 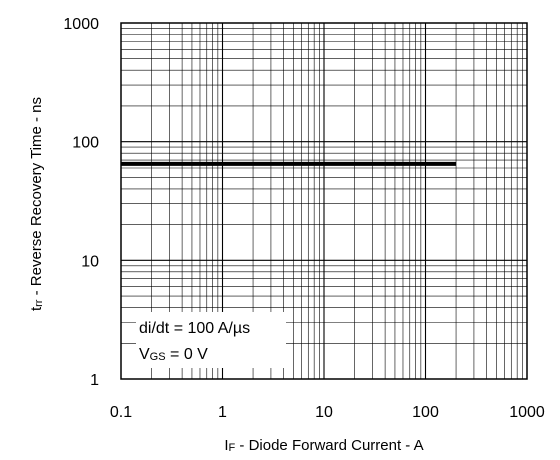 I want to click on annotation-vgs-subscript: GS, so click(x=158, y=357).